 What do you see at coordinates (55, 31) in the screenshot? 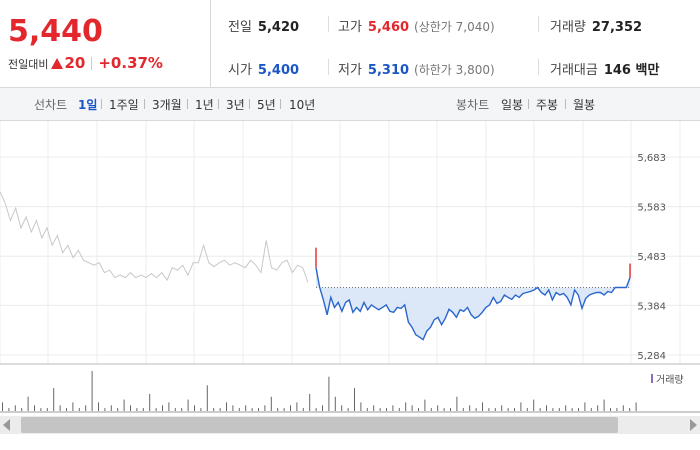
I see `current-price: 5,440` at bounding box center [55, 31].